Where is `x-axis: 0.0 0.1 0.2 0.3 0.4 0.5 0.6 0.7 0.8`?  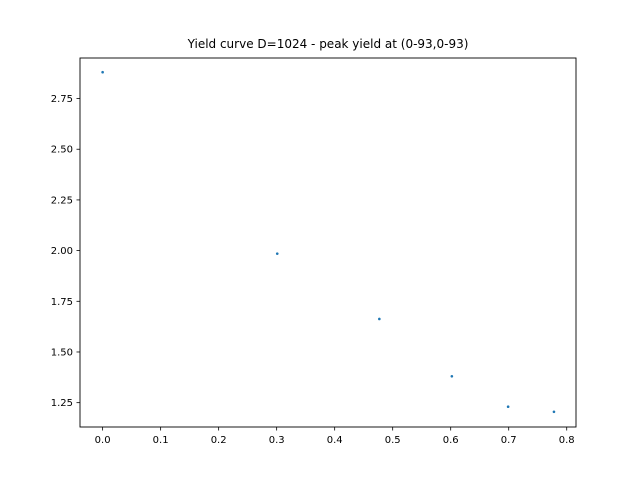 x-axis: 0.0 0.1 0.2 0.3 0.4 0.5 0.6 0.7 0.8 is located at coordinates (335, 436).